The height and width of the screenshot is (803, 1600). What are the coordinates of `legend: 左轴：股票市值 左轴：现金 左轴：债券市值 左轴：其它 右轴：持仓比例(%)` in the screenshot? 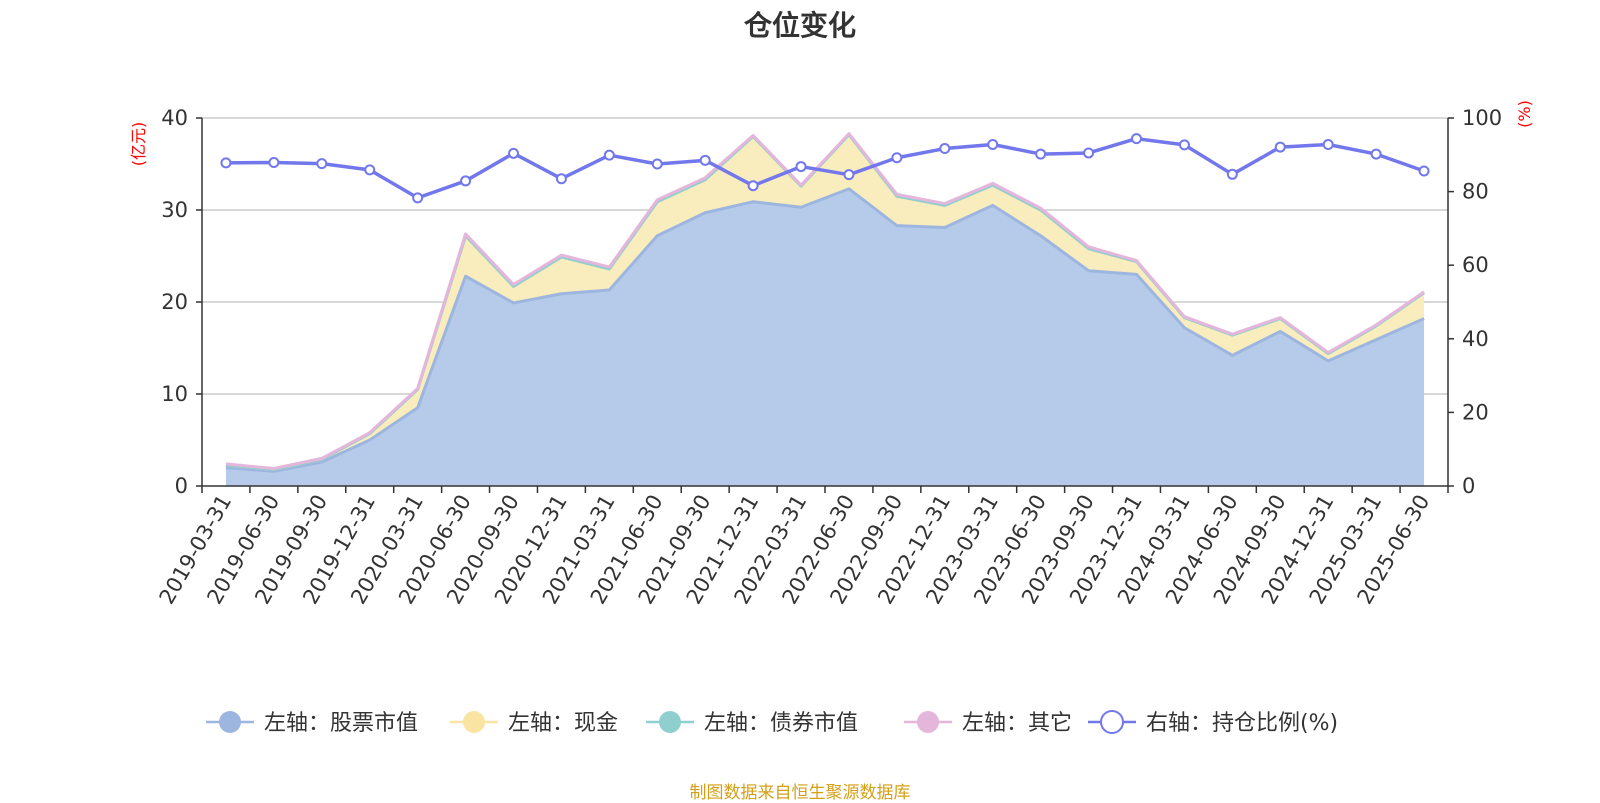 It's located at (772, 723).